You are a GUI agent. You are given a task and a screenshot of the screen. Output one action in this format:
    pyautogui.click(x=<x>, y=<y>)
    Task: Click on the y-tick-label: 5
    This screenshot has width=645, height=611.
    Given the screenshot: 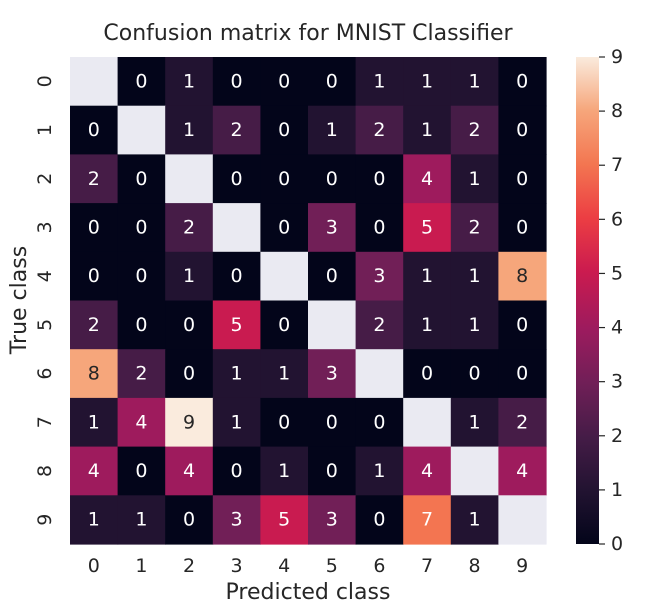 What is the action you would take?
    pyautogui.click(x=45, y=325)
    